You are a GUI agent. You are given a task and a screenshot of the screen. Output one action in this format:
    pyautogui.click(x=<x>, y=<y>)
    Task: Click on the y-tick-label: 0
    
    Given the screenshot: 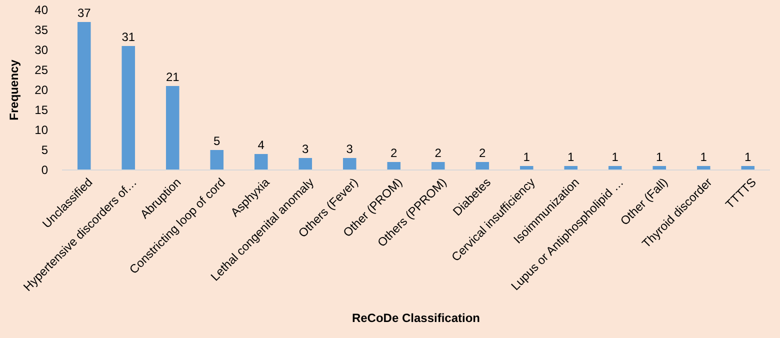 What is the action you would take?
    pyautogui.click(x=44, y=170)
    